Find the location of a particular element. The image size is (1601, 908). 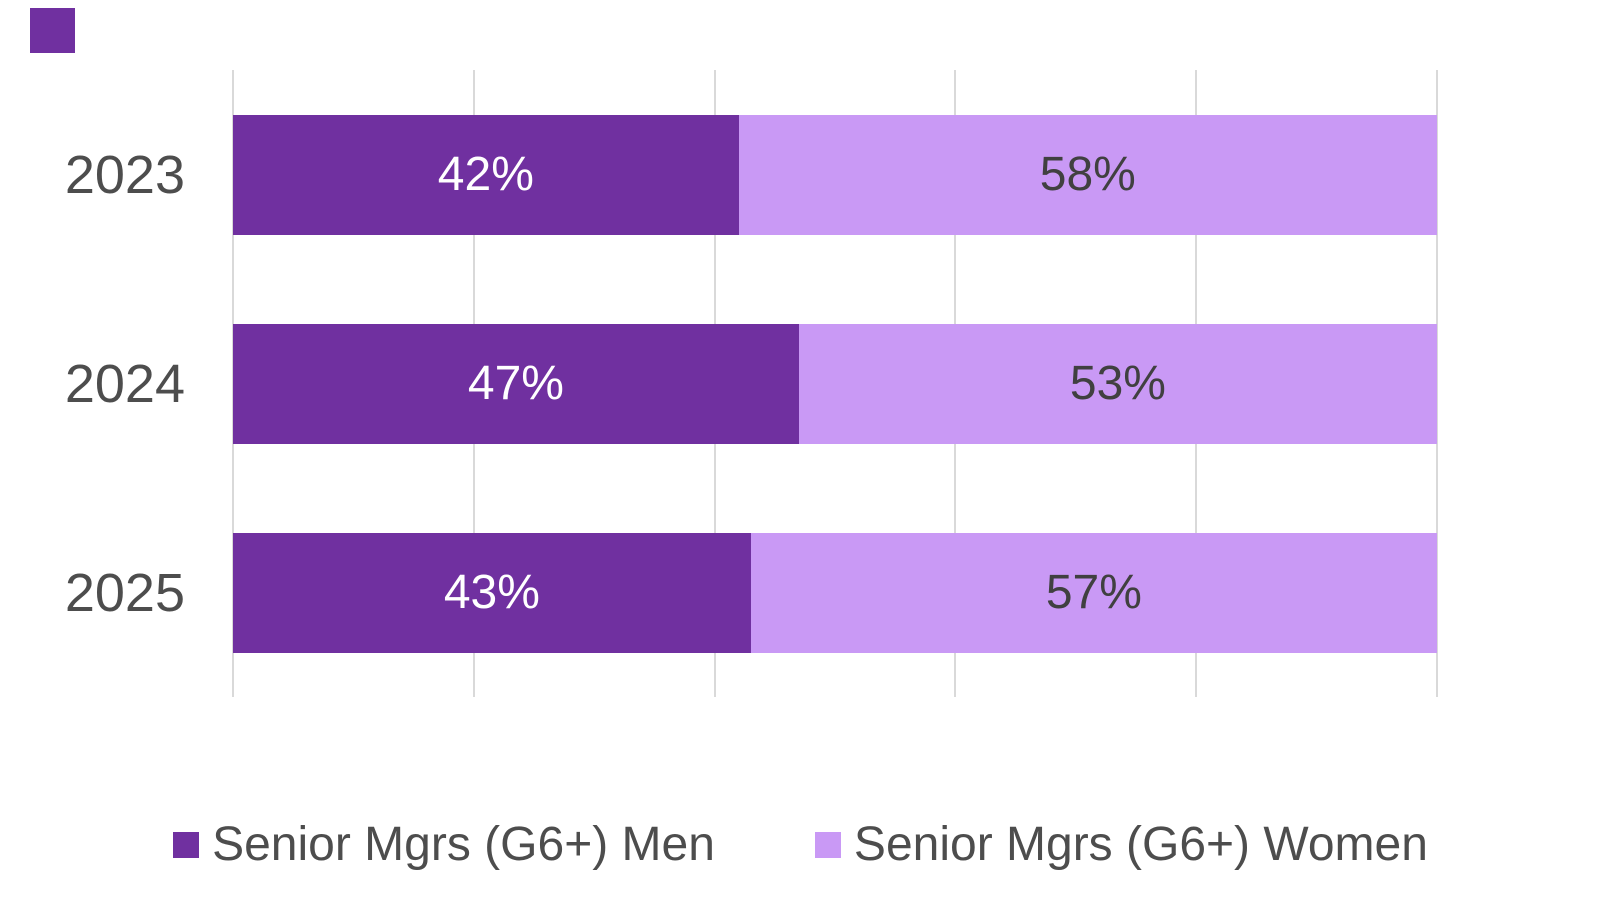

corner-accent-square is located at coordinates (52, 30).